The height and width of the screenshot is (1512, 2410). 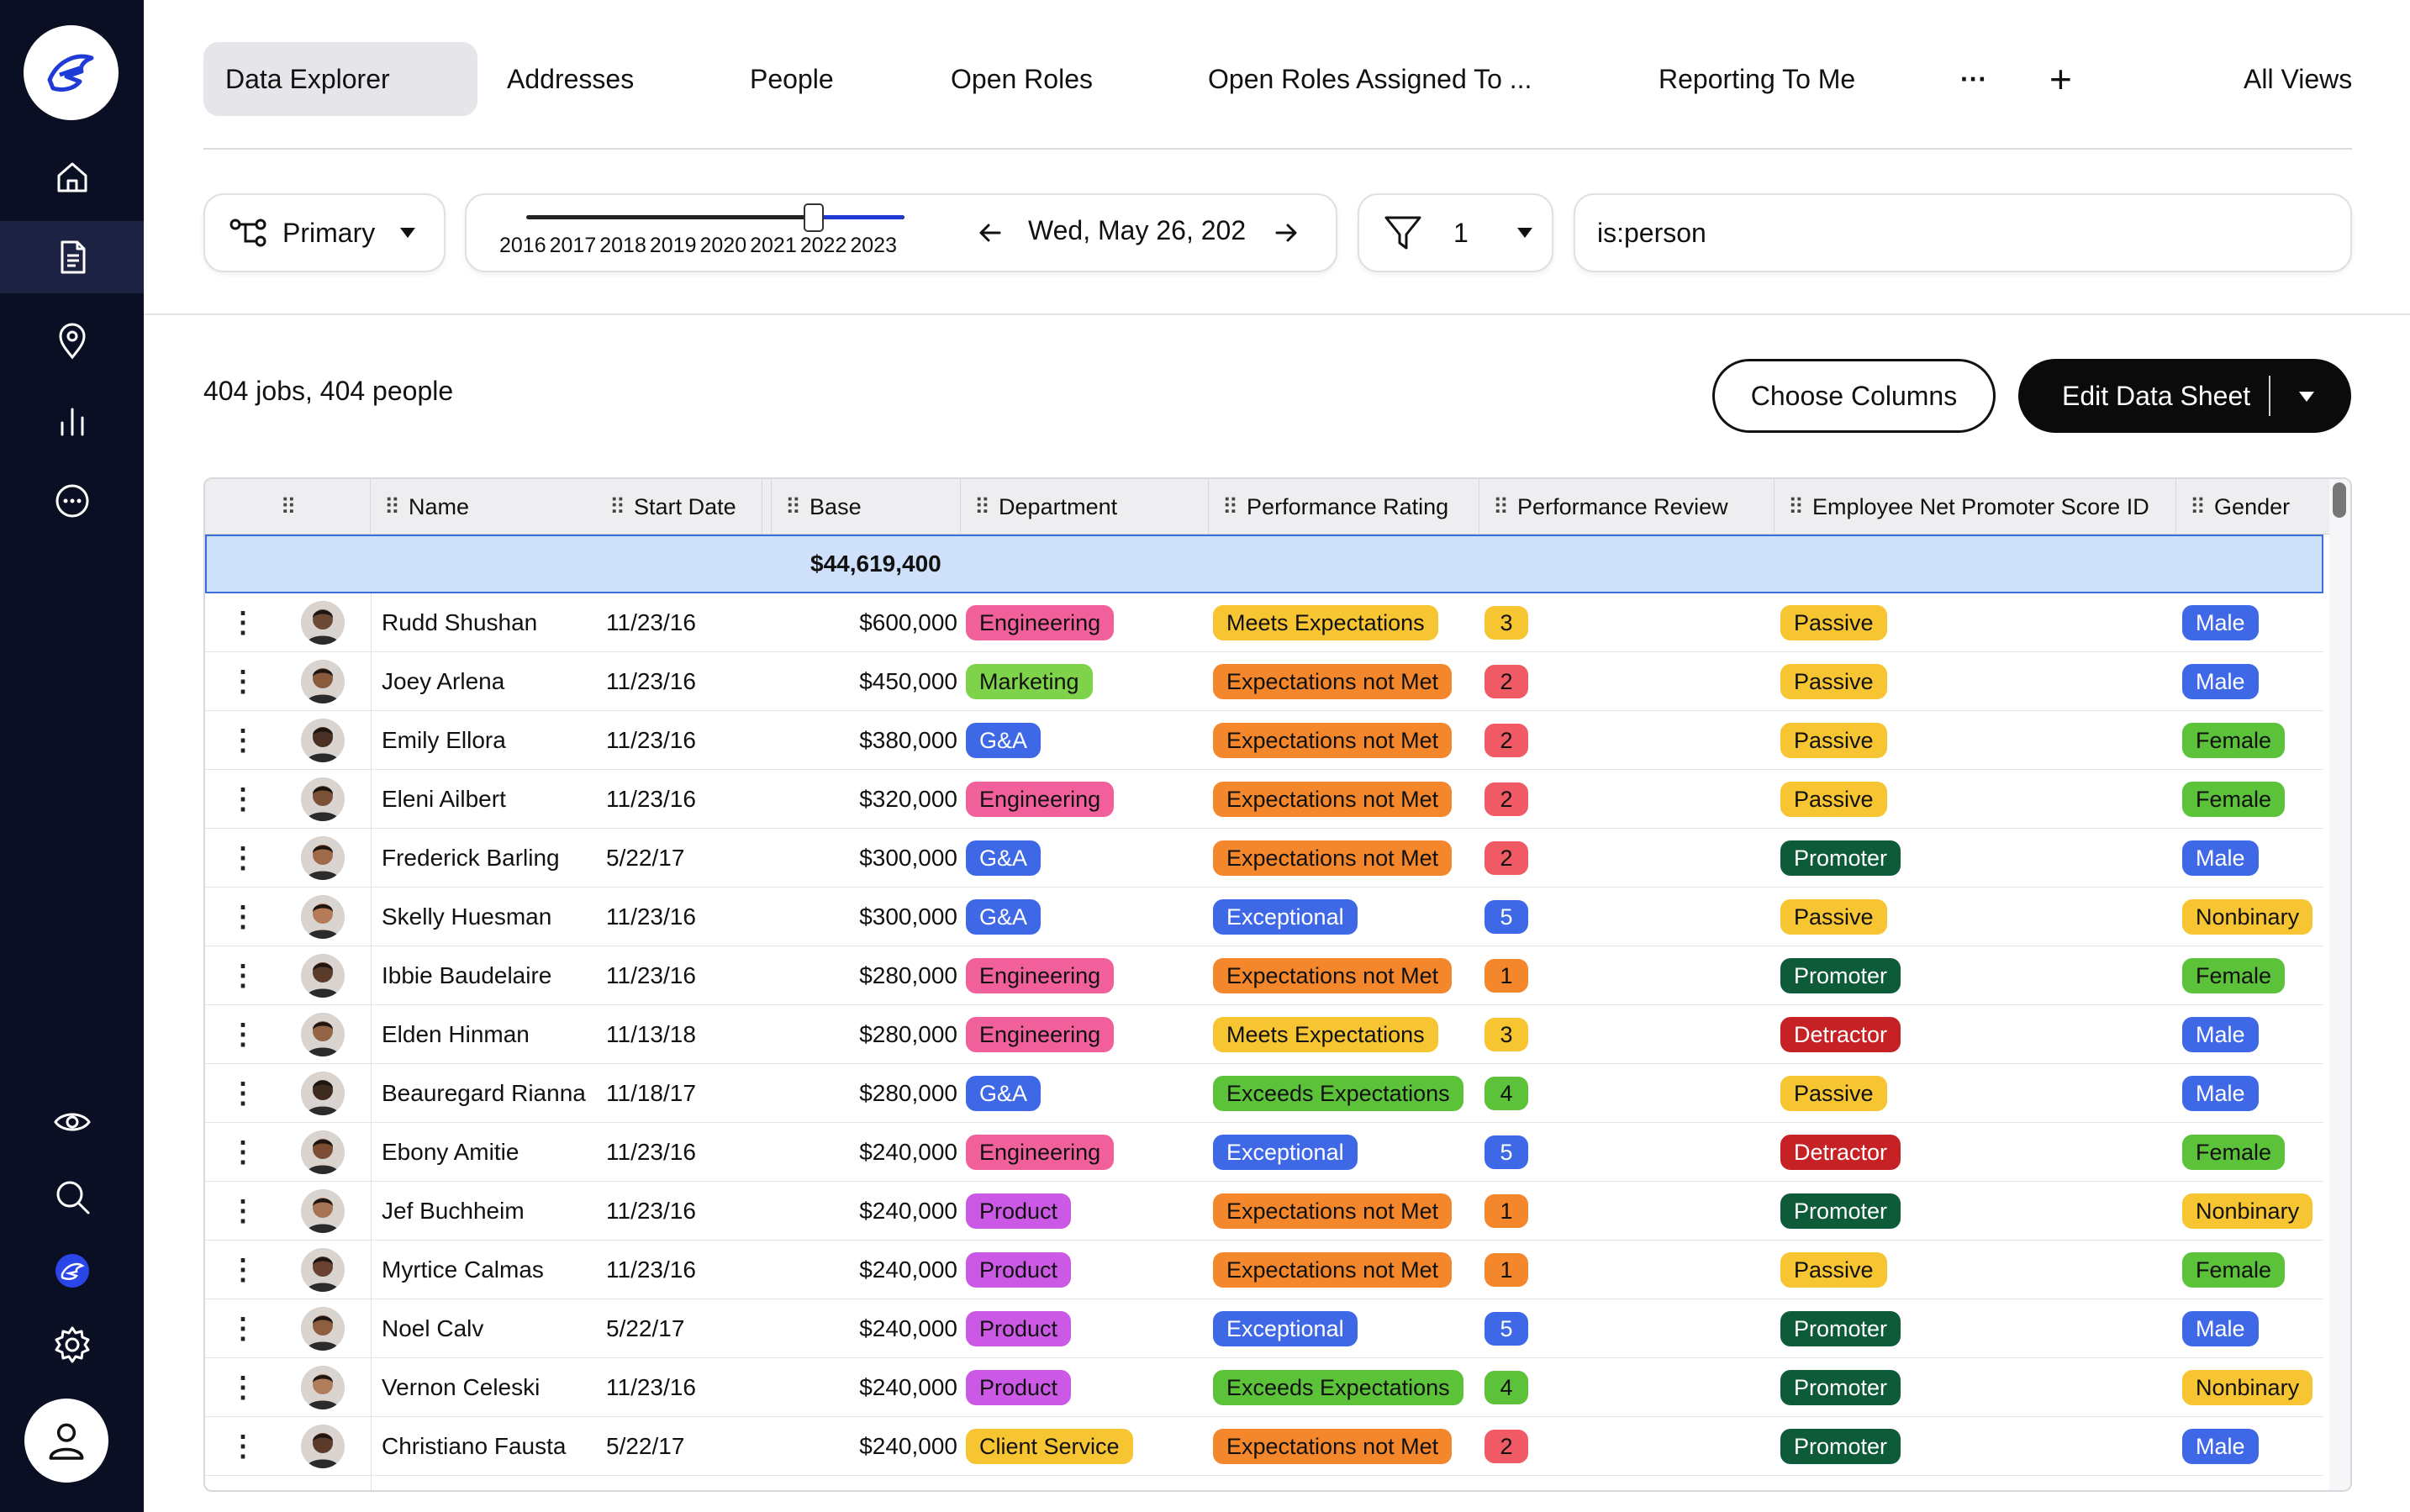 I want to click on tab-people: People, so click(x=792, y=79).